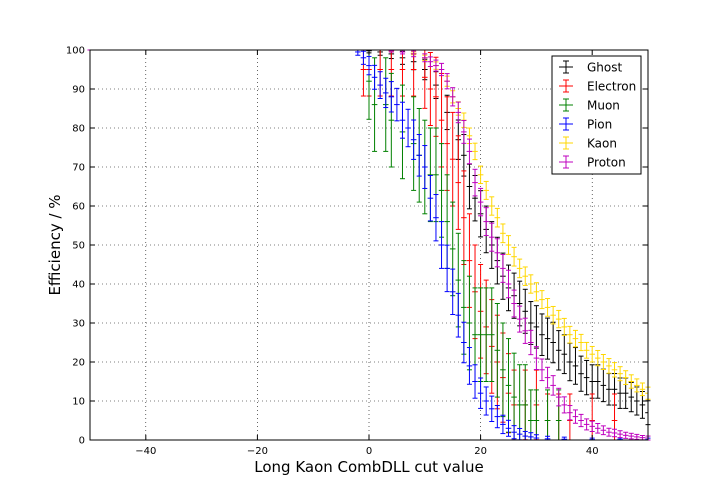 This screenshot has width=720, height=504. I want to click on legend-label: Ghost, so click(604, 68).